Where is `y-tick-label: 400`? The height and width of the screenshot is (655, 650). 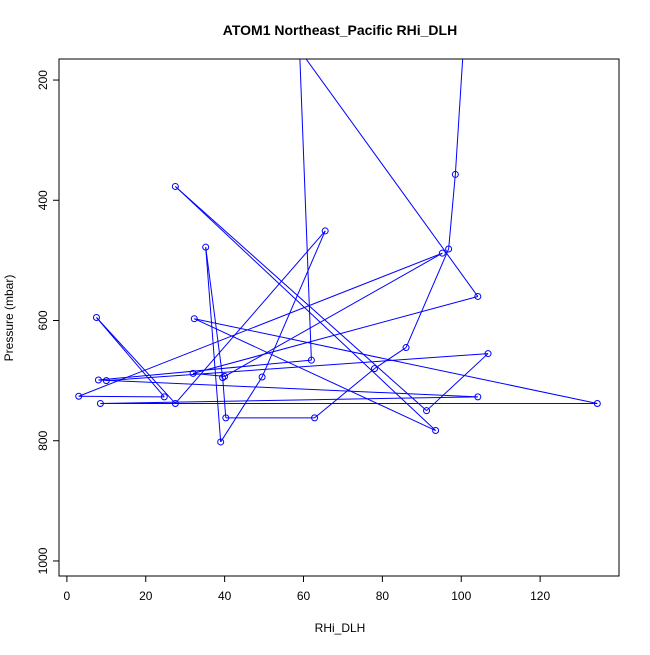 y-tick-label: 400 is located at coordinates (43, 200).